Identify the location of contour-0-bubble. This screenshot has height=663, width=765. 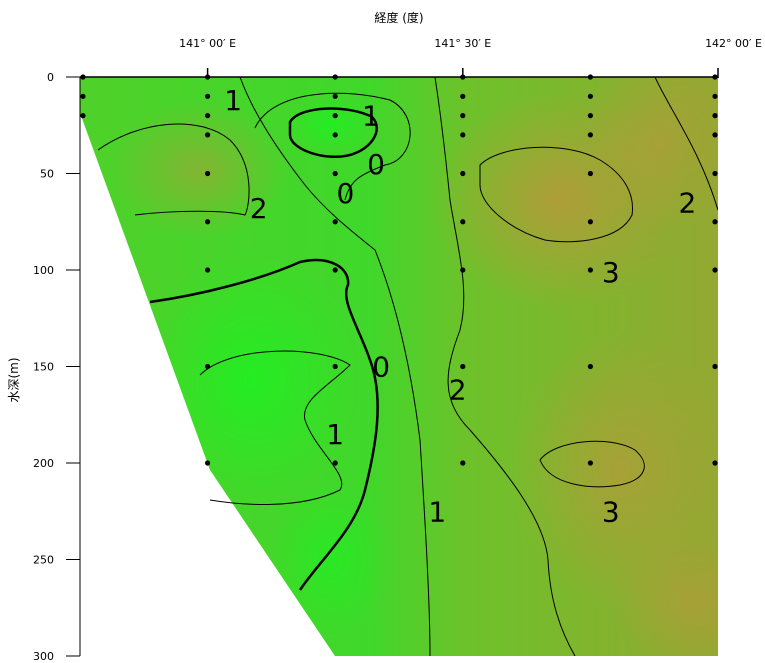
(333, 133).